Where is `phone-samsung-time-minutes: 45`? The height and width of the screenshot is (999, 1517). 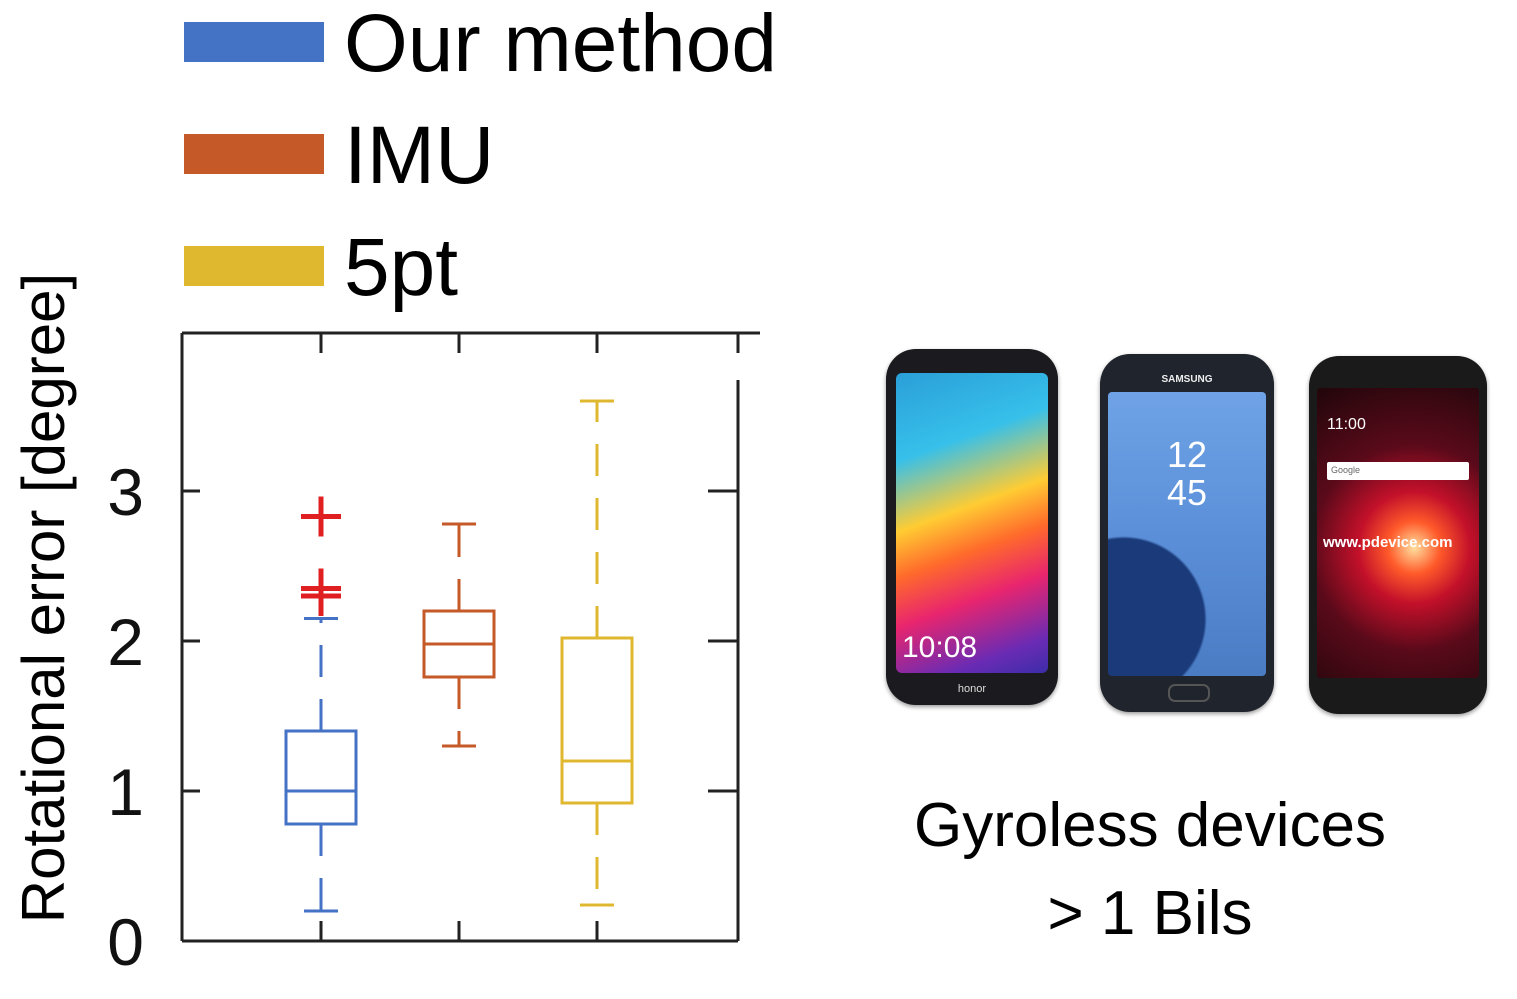
phone-samsung-time-minutes: 45 is located at coordinates (1187, 492).